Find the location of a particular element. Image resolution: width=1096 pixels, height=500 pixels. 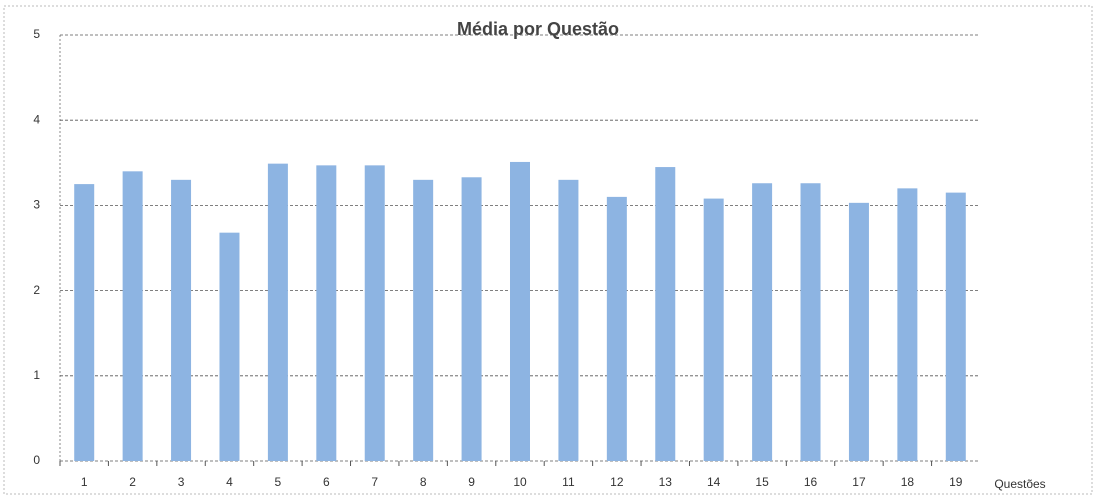

y-tick-label: 0 is located at coordinates (36, 460).